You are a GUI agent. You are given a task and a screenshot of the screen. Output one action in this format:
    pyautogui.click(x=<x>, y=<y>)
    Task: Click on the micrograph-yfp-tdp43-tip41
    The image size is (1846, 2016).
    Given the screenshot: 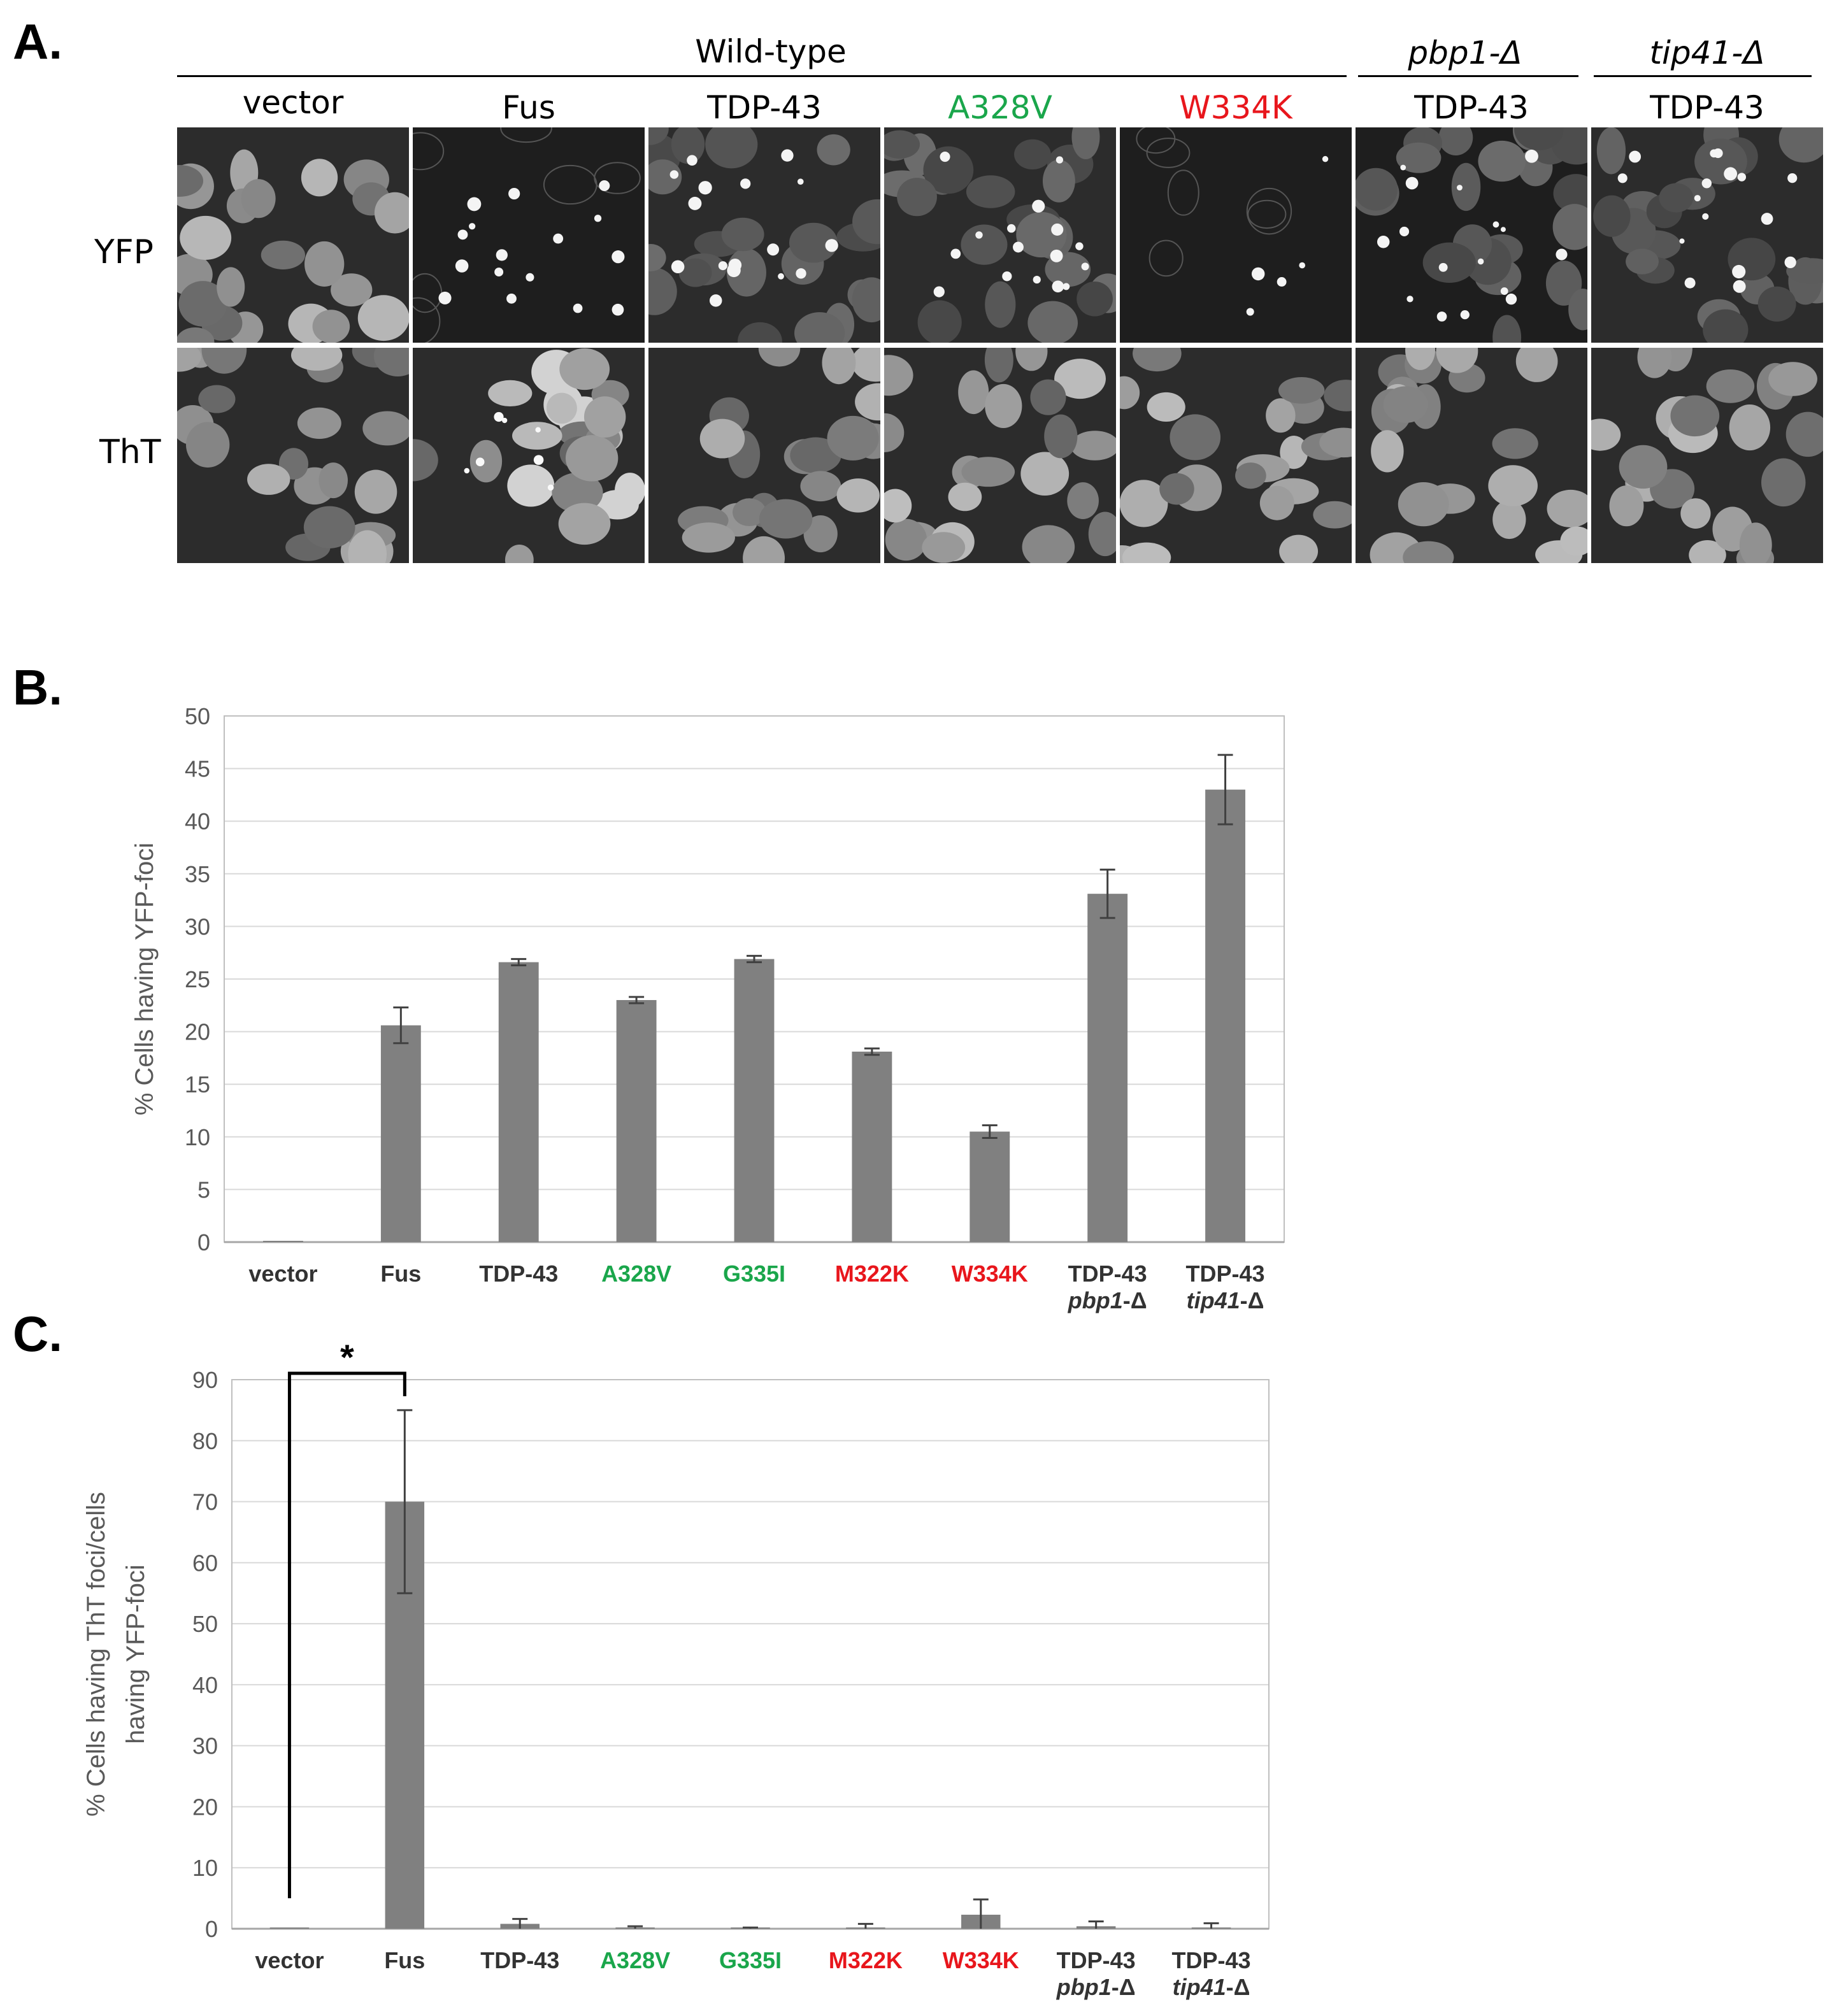 What is the action you would take?
    pyautogui.click(x=1707, y=235)
    